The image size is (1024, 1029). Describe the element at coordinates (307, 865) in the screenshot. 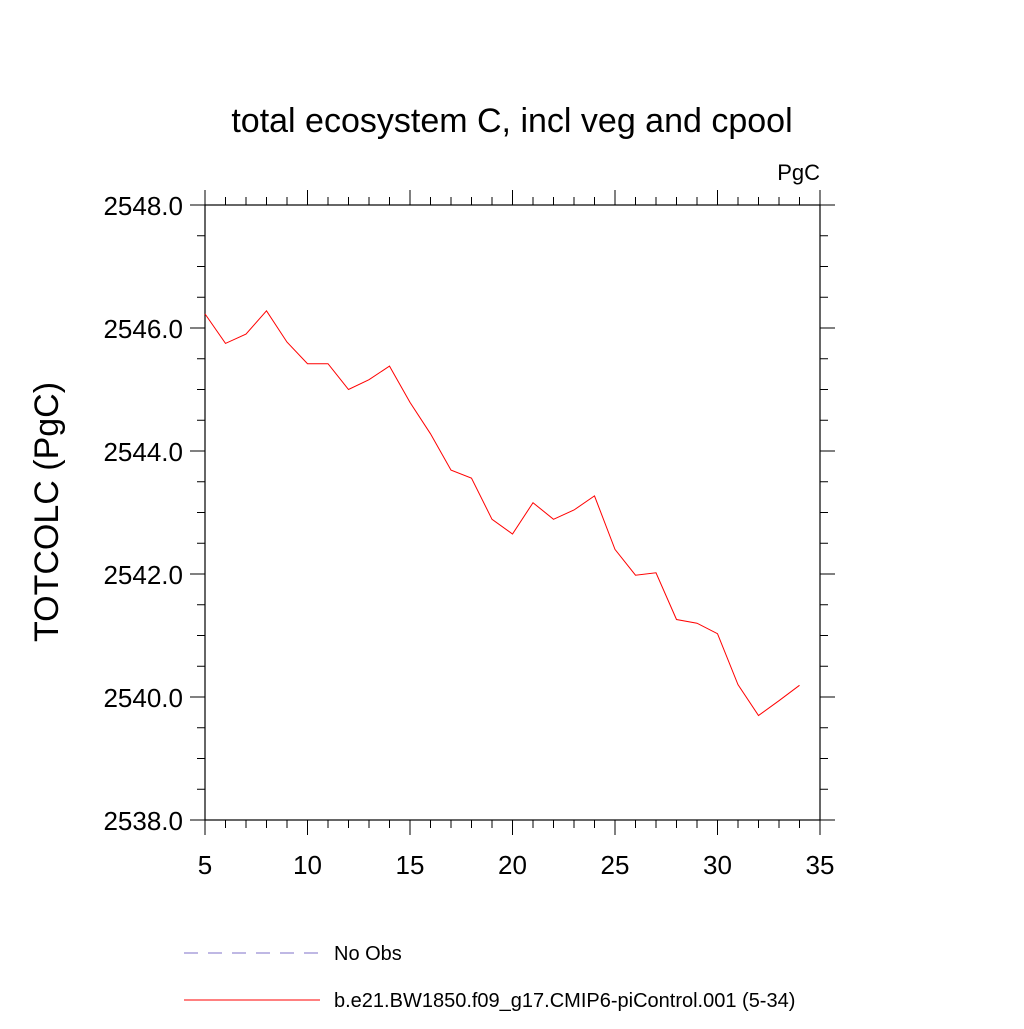

I see `x-tick-label: 10` at that location.